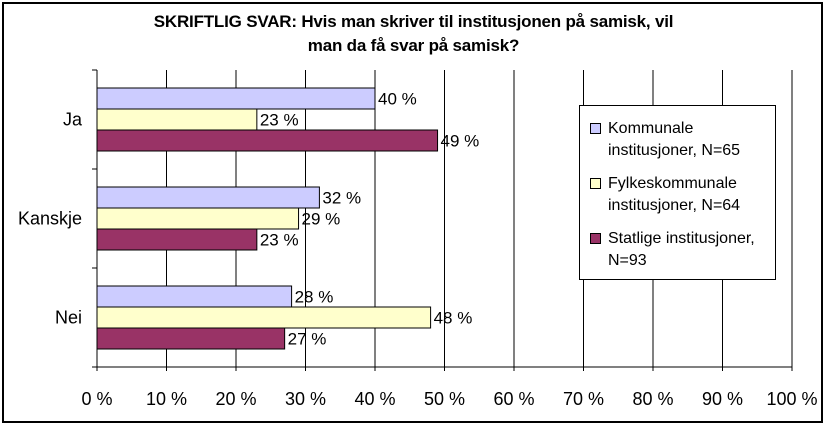  Describe the element at coordinates (681, 238) in the screenshot. I see `legend-label-statlige-line-1: Statlige institusjoner,` at that location.